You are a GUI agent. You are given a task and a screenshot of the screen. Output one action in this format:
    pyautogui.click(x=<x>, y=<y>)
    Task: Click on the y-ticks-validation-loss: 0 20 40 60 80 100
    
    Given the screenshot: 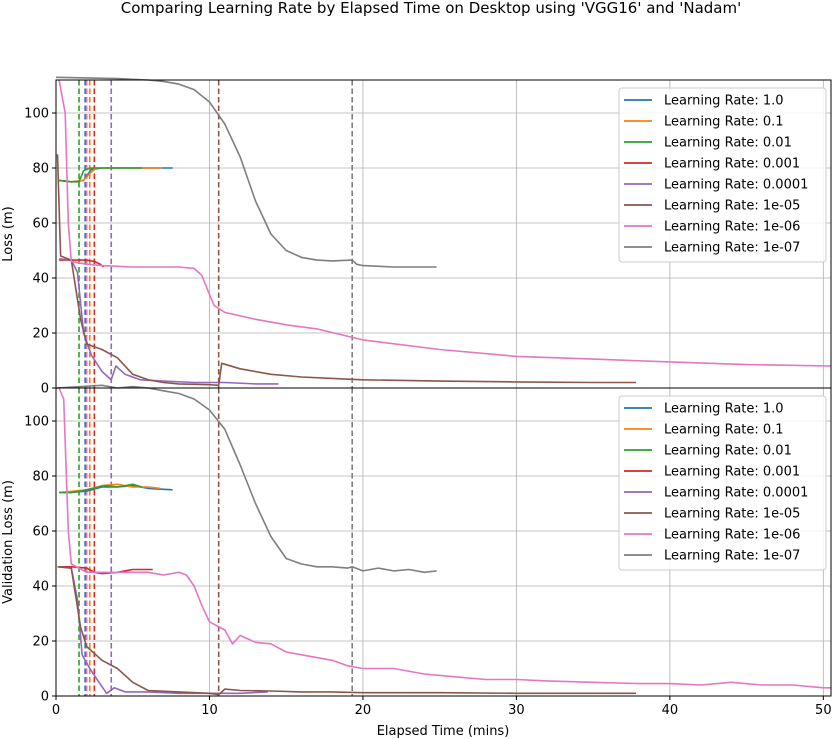 What is the action you would take?
    pyautogui.click(x=40, y=560)
    